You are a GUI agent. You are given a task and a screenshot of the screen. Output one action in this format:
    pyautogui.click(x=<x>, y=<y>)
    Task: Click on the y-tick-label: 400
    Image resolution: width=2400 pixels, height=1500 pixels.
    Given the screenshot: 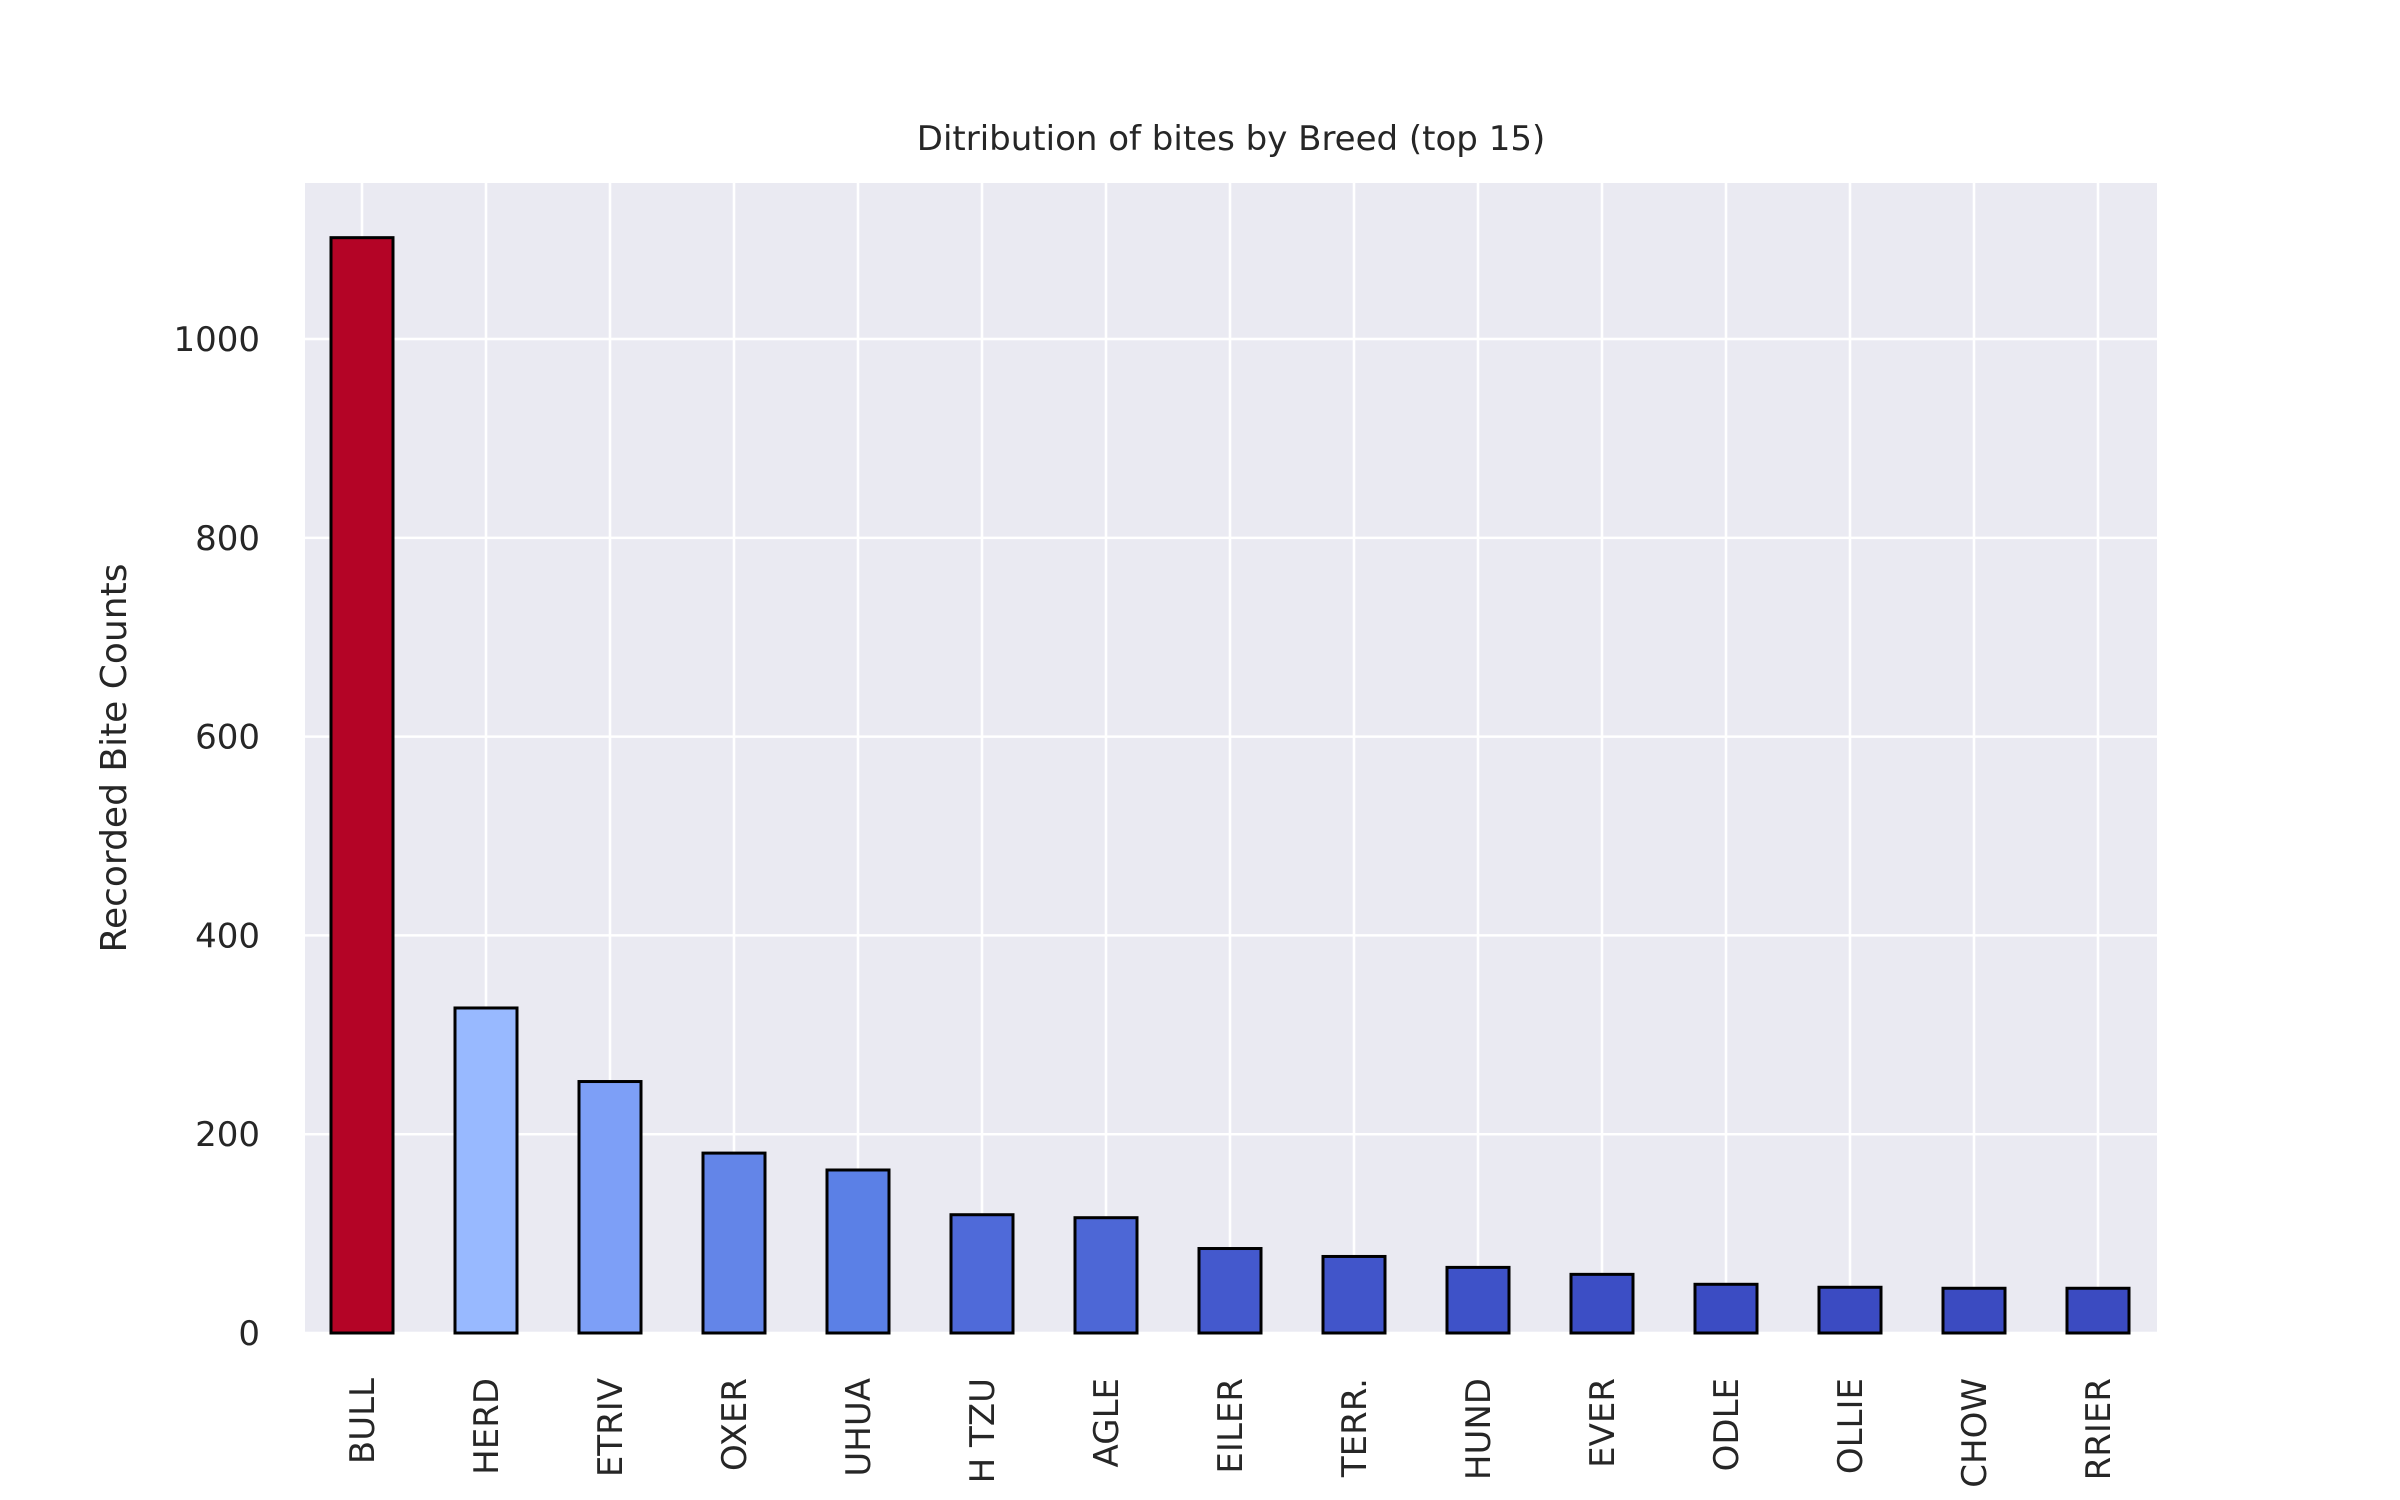 What is the action you would take?
    pyautogui.click(x=227, y=936)
    